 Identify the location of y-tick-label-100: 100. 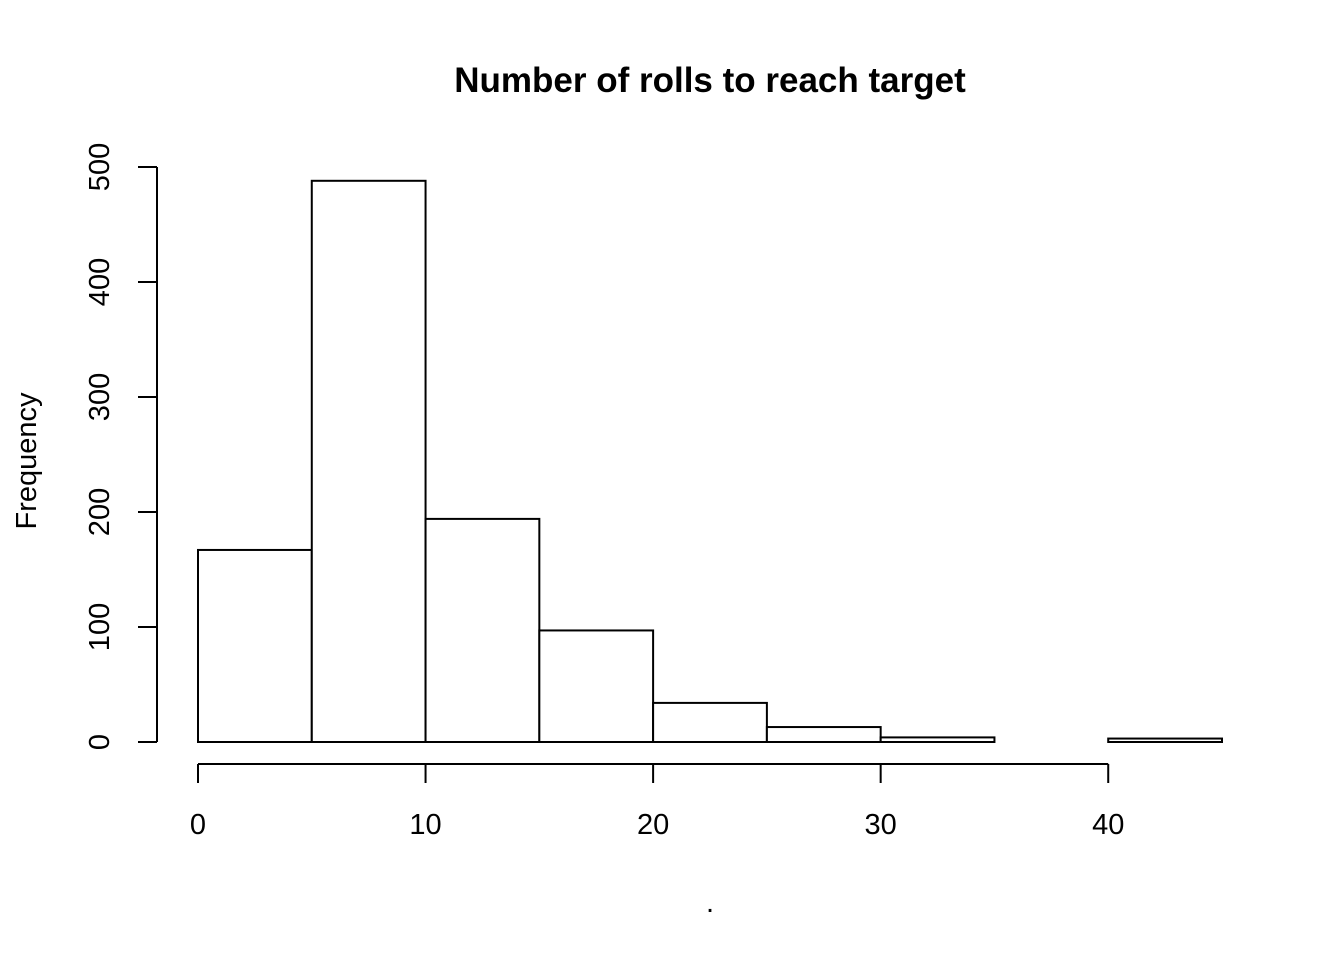
(100, 627).